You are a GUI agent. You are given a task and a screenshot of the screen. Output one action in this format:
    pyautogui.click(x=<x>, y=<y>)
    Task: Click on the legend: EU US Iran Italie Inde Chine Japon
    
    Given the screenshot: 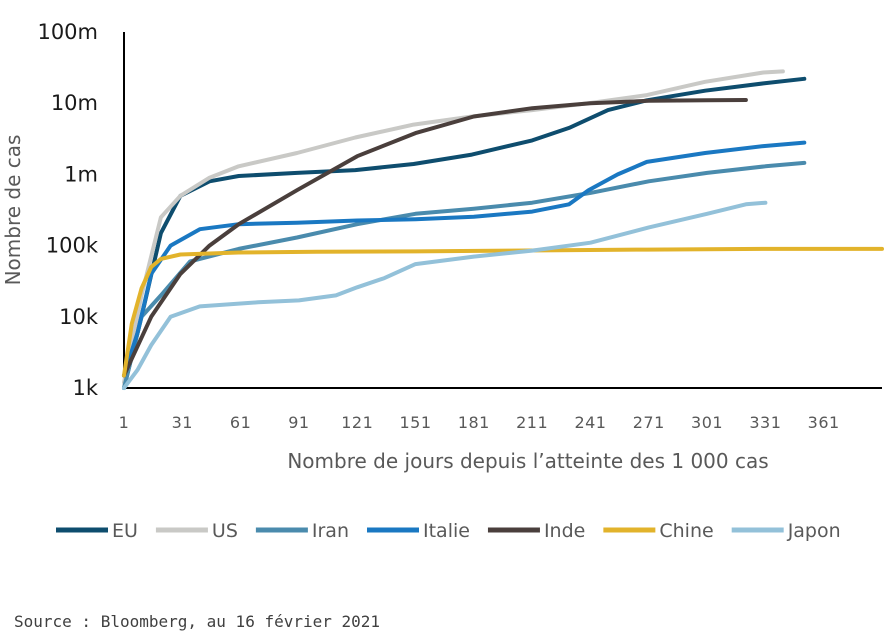 What is the action you would take?
    pyautogui.click(x=448, y=531)
    